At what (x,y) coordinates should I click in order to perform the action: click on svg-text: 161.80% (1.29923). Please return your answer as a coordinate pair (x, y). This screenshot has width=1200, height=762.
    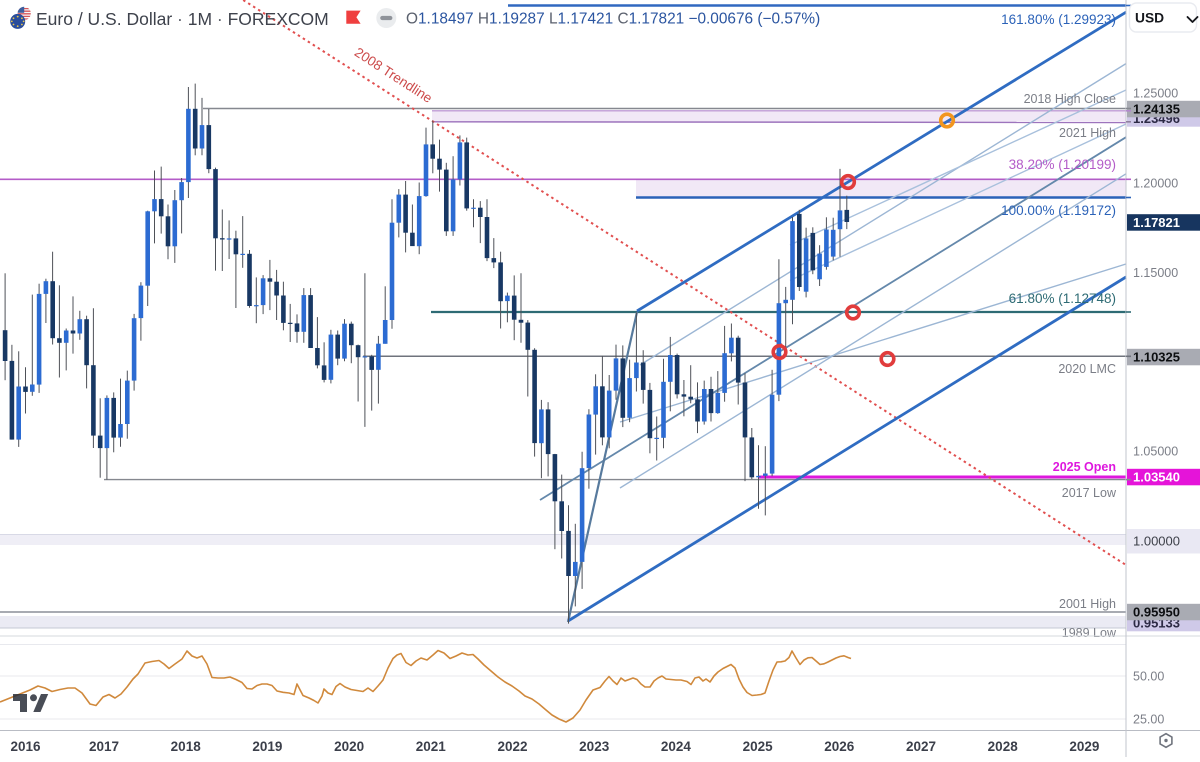
    Looking at the image, I should click on (1058, 19).